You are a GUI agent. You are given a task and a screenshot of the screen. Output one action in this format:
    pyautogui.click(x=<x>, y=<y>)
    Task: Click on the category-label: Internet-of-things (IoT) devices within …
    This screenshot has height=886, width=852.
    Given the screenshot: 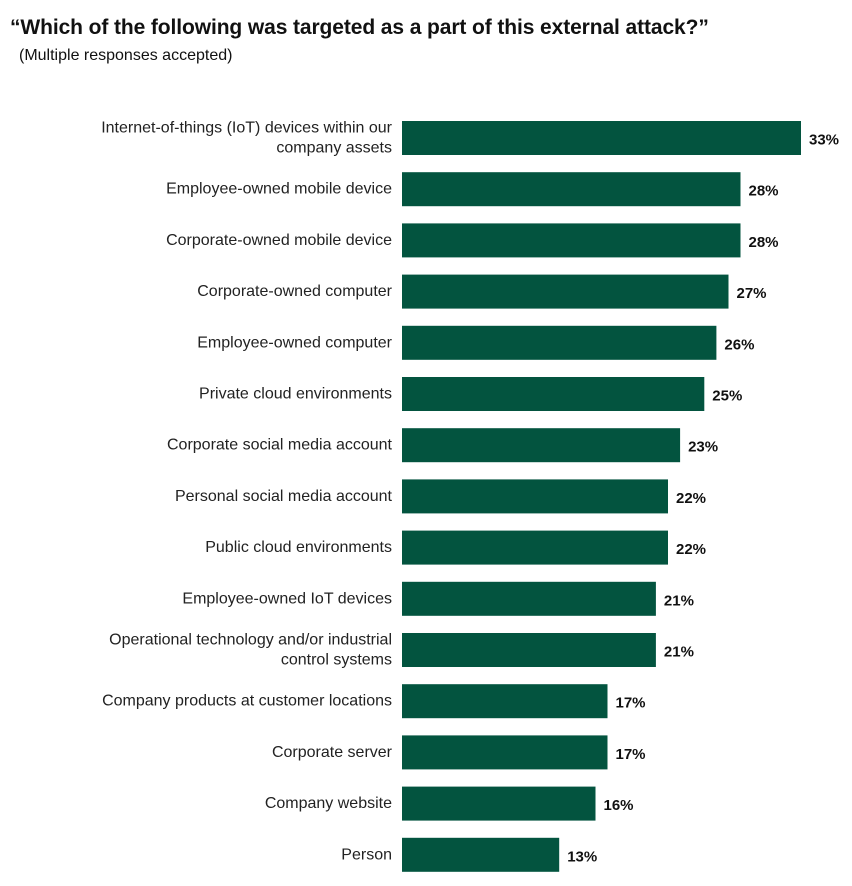 What is the action you would take?
    pyautogui.click(x=246, y=128)
    